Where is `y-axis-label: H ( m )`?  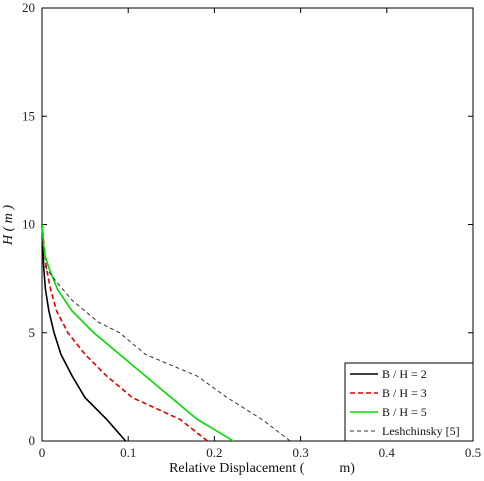
y-axis-label: H ( m ) is located at coordinates (8, 225).